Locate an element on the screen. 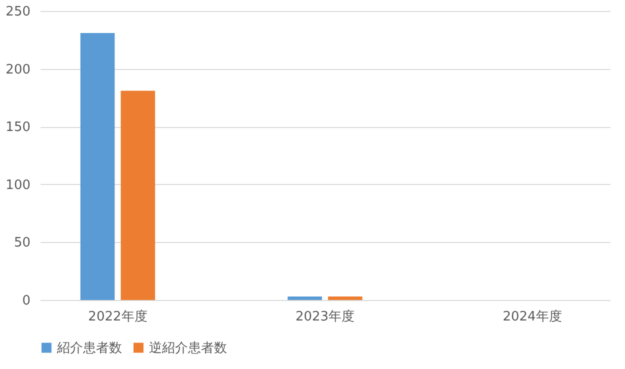 The width and height of the screenshot is (625, 369). x-tick-label: 2022年度 is located at coordinates (118, 316).